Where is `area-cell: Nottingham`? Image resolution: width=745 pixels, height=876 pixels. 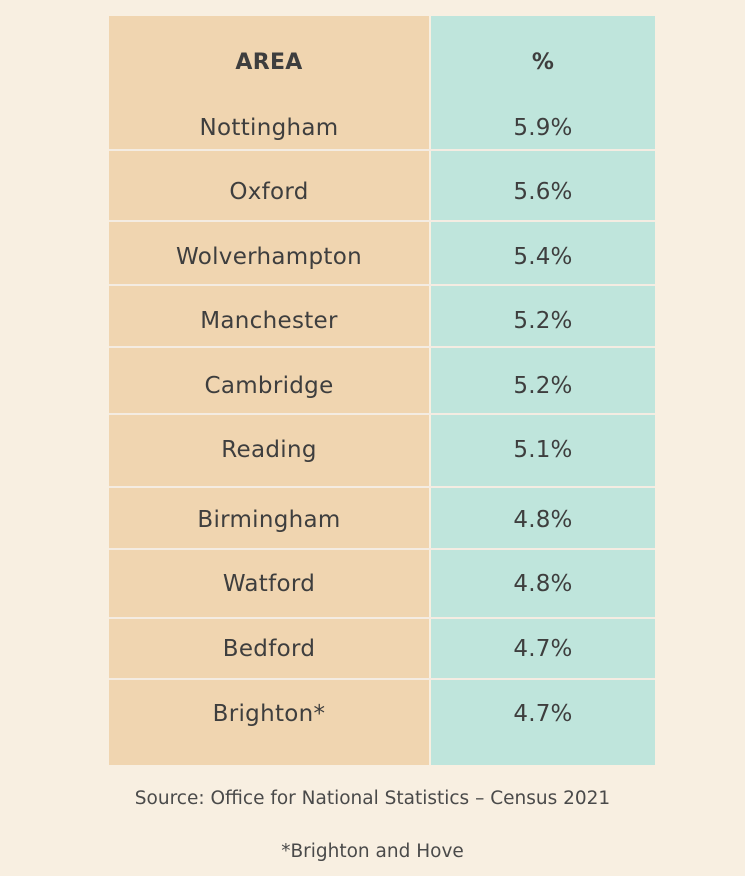
area-cell: Nottingham is located at coordinates (269, 128).